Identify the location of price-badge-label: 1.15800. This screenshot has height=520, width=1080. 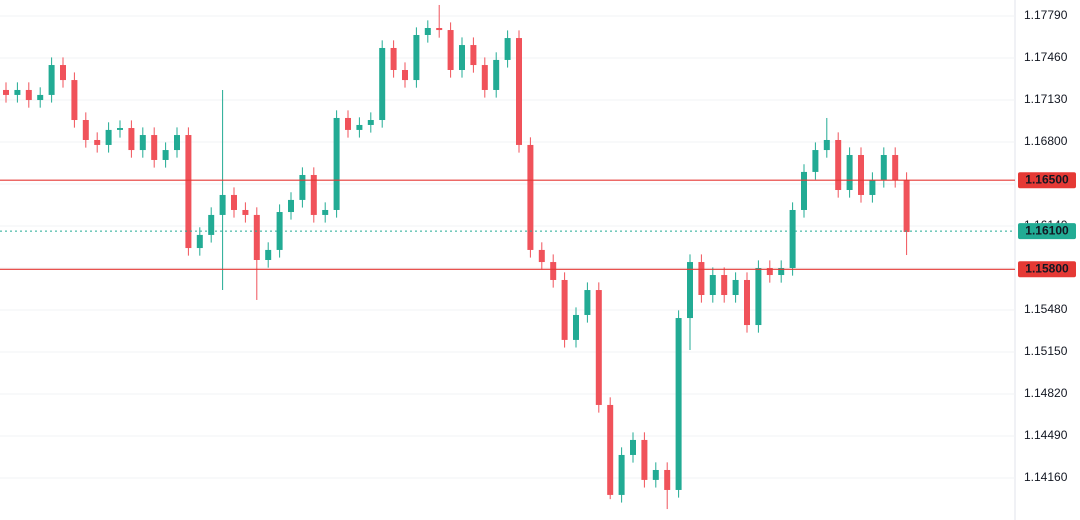
(1047, 268).